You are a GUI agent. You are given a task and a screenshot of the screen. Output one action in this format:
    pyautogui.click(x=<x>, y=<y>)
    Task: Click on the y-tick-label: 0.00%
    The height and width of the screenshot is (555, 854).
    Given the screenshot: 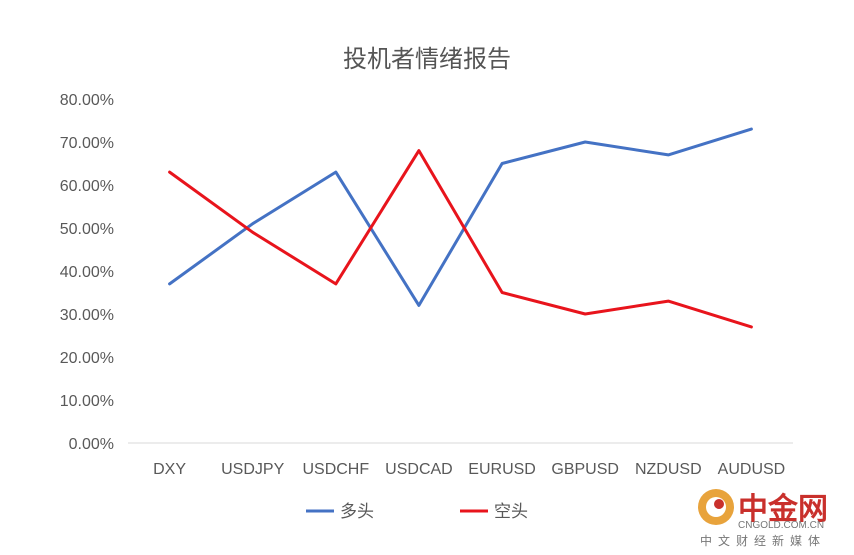 What is the action you would take?
    pyautogui.click(x=91, y=444)
    